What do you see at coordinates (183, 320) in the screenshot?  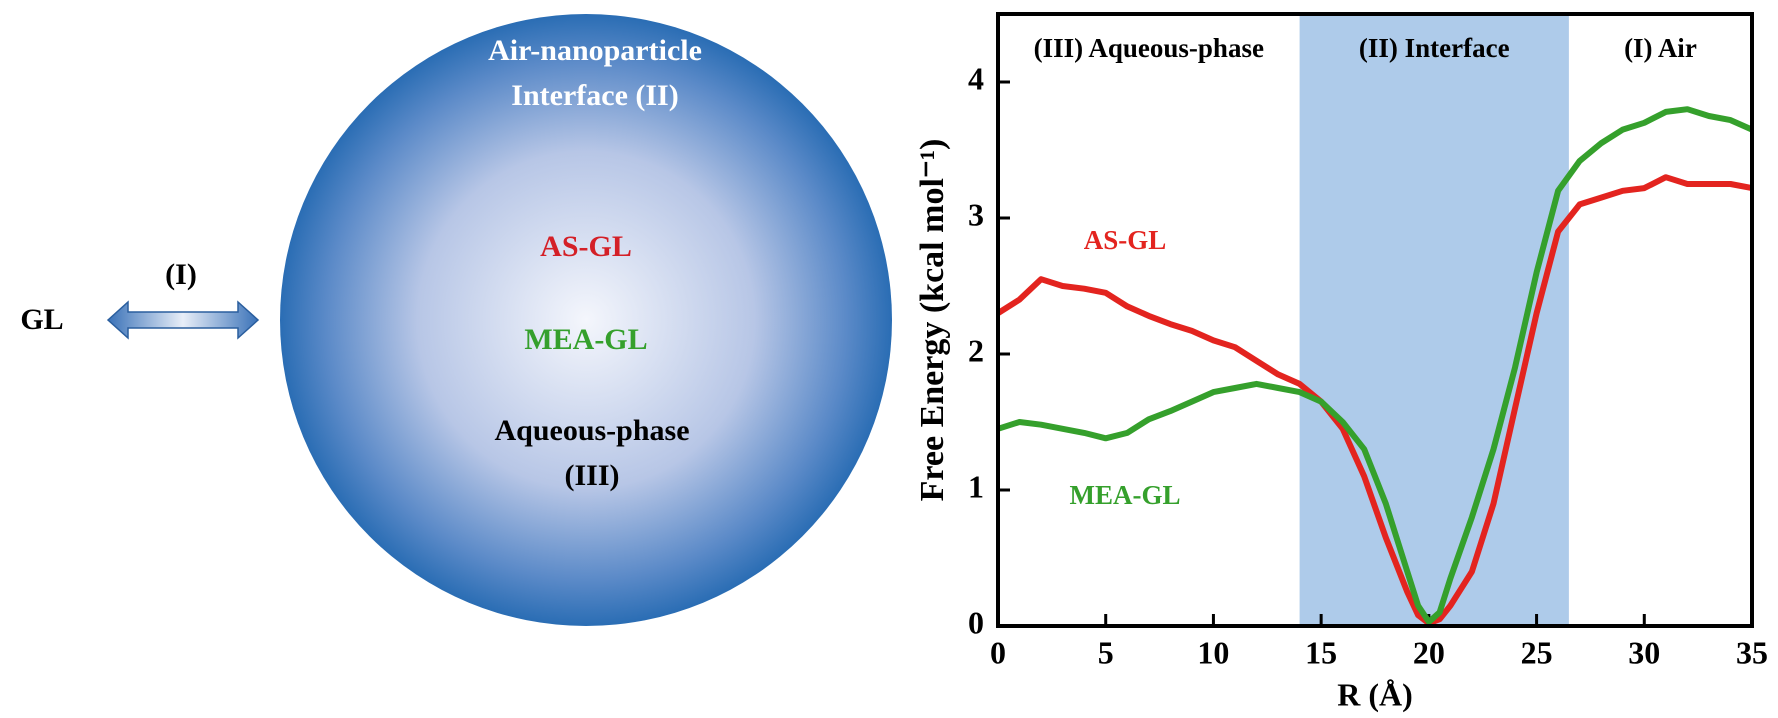 I see `arrow` at bounding box center [183, 320].